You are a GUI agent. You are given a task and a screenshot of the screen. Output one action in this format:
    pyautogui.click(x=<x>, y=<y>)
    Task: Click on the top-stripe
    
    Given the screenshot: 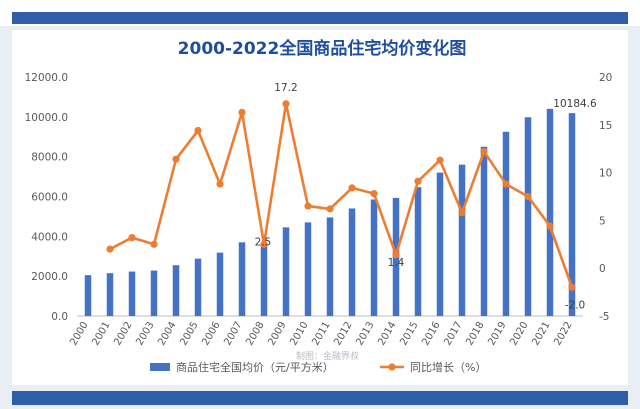 What is the action you would take?
    pyautogui.click(x=320, y=18)
    